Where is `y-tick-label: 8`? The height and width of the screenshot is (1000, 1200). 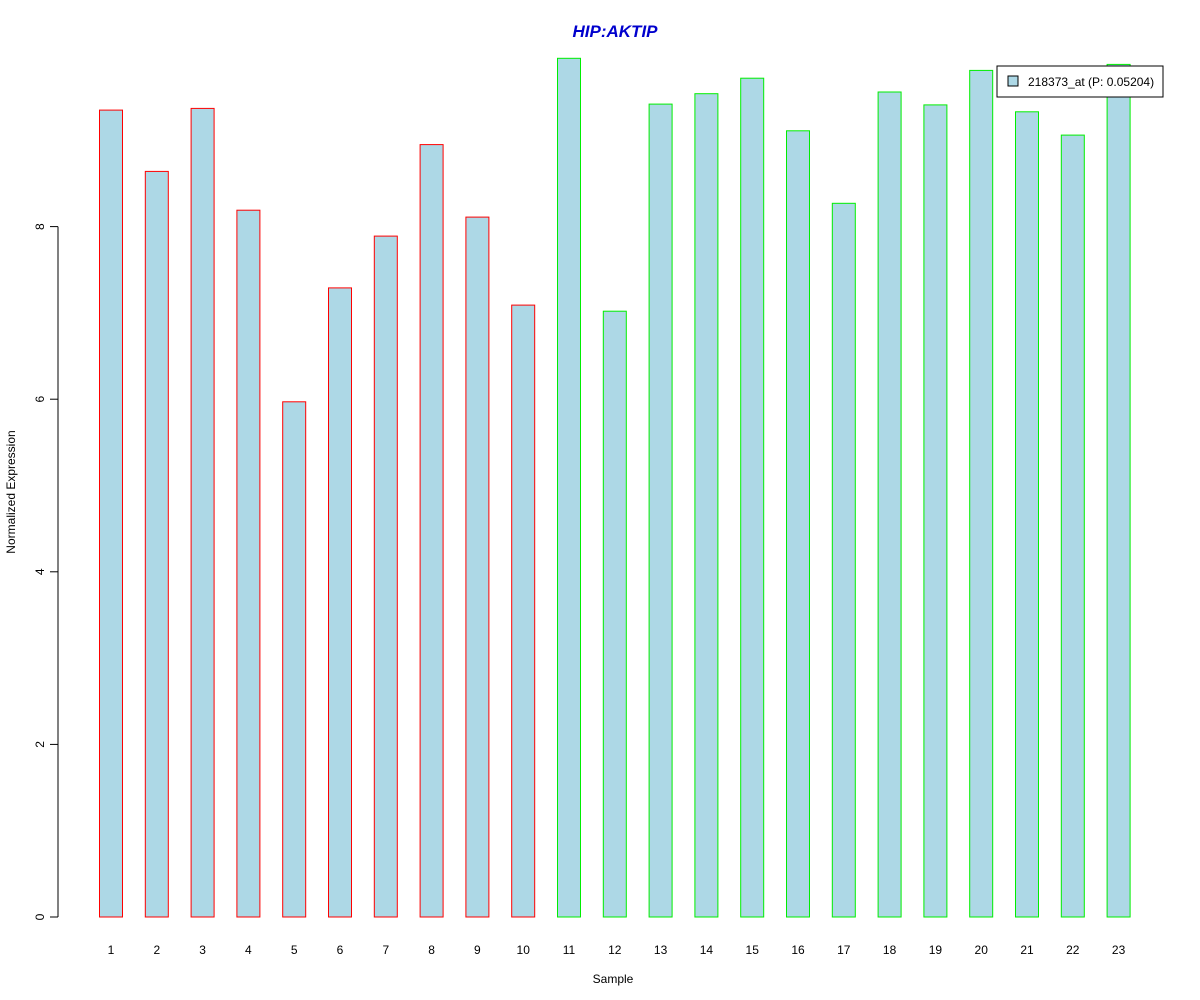 y-tick-label: 8 is located at coordinates (40, 226).